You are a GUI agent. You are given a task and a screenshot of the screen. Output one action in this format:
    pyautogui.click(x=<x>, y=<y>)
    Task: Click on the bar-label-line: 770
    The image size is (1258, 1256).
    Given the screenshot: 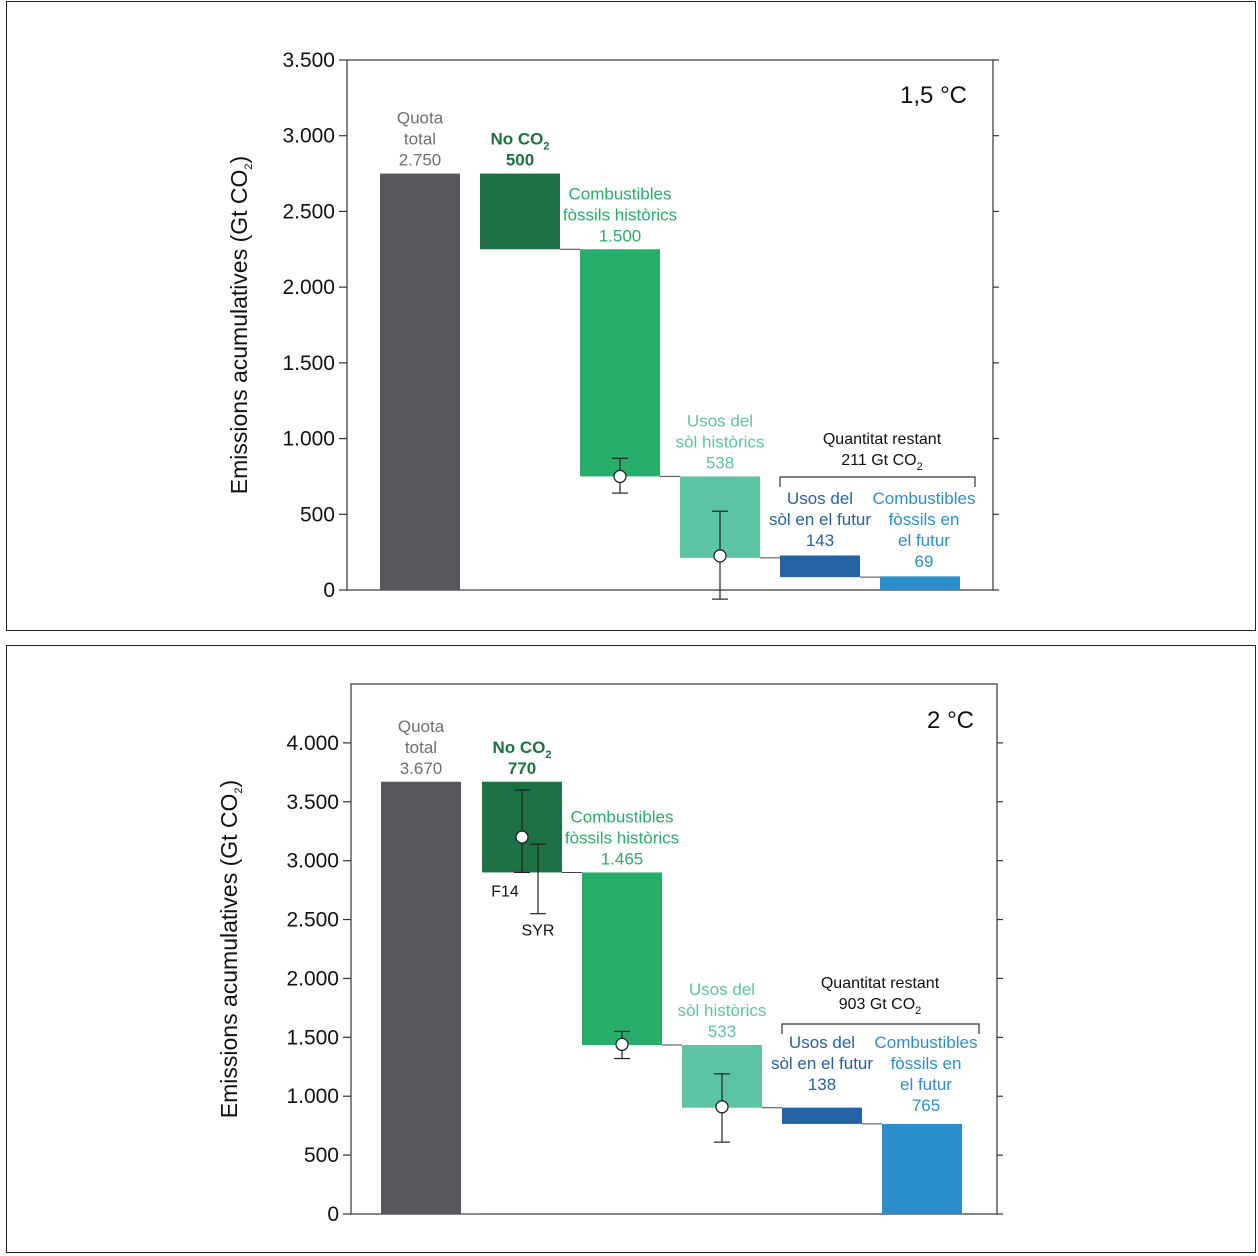 What is the action you would take?
    pyautogui.click(x=522, y=768)
    